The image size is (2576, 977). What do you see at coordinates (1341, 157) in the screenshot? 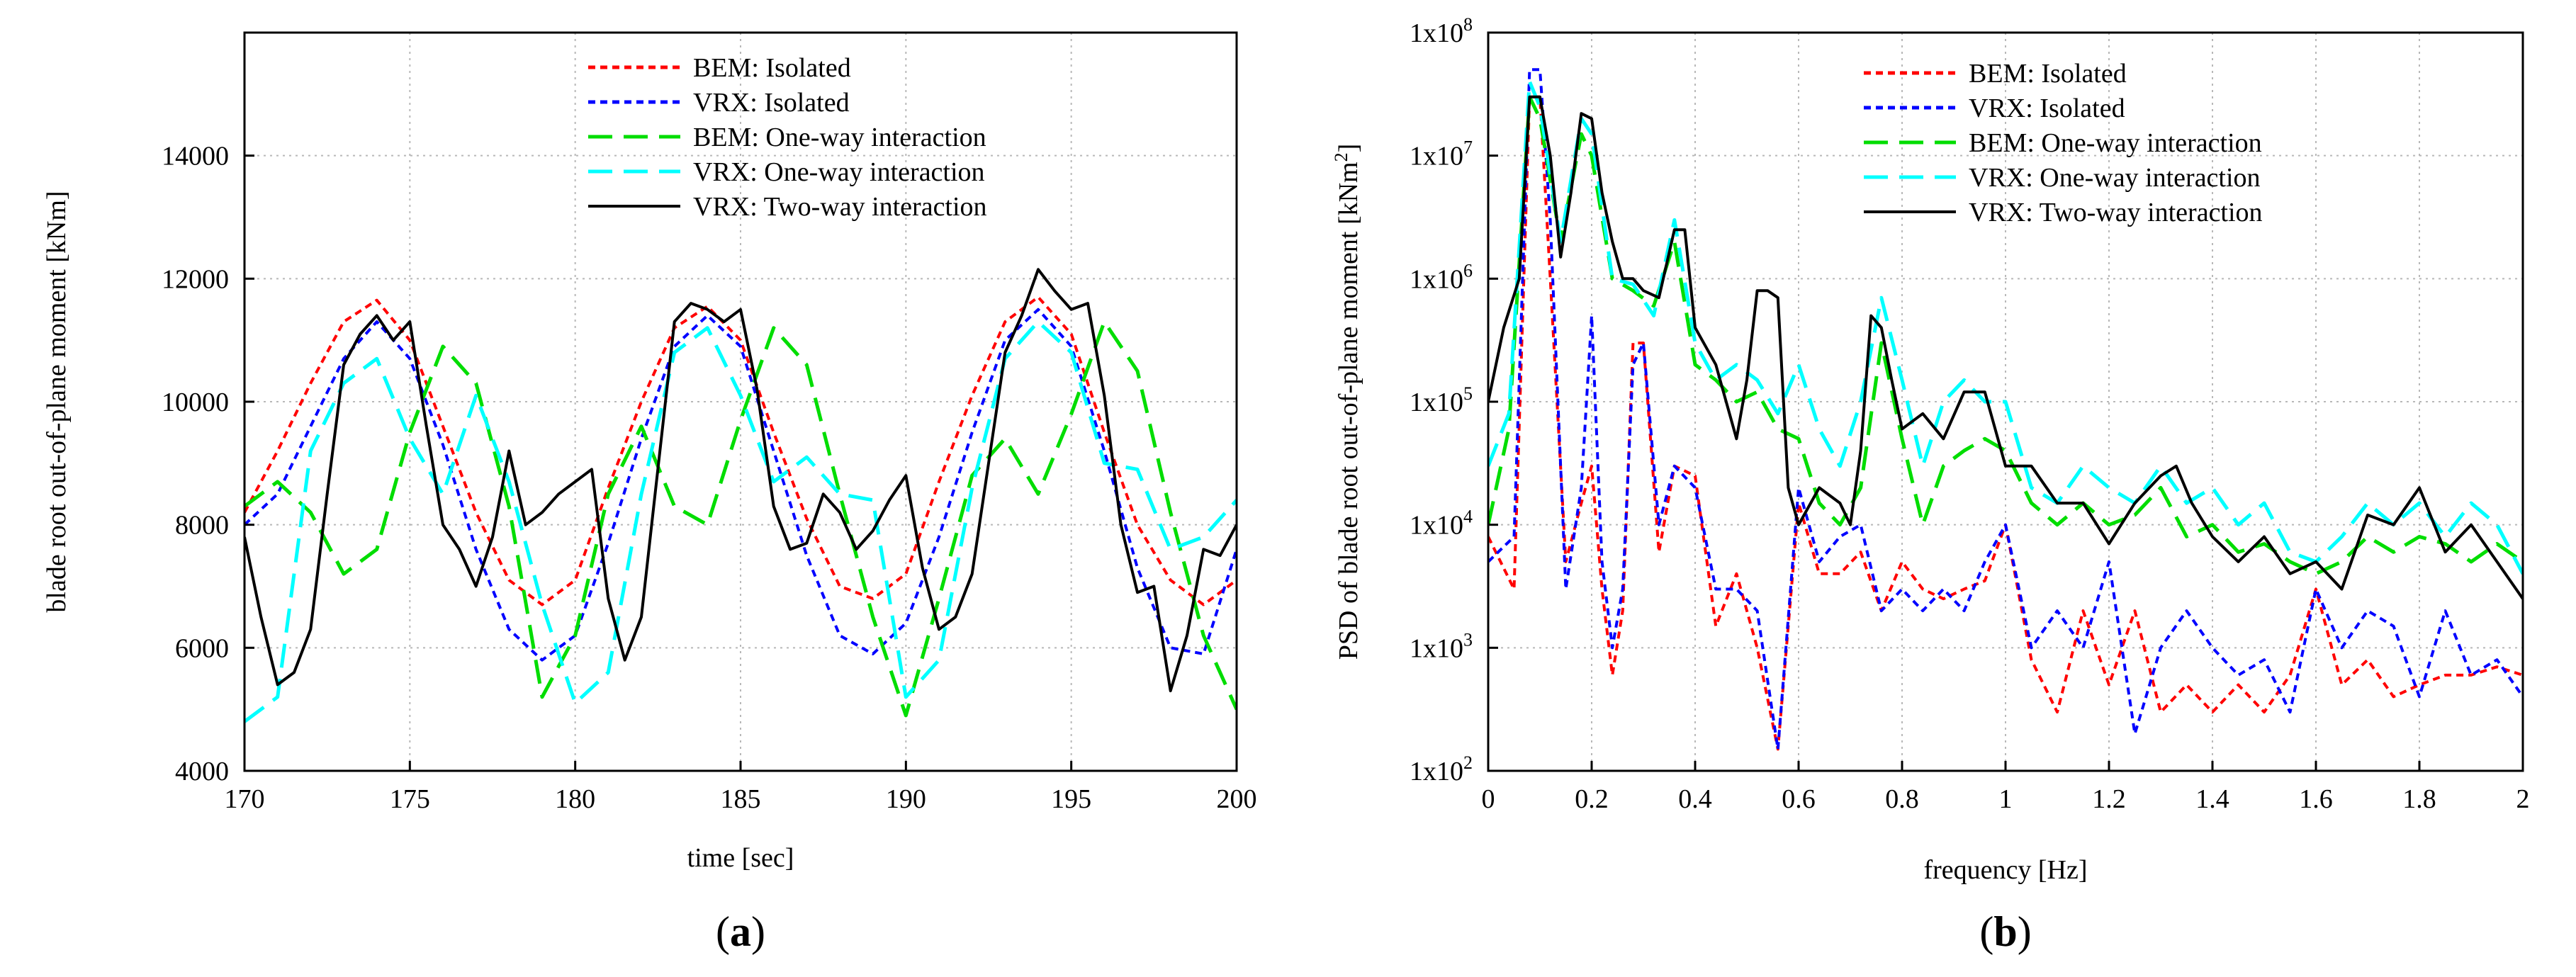
I see `panel-b-y-axis-label-superscript: 2` at bounding box center [1341, 157].